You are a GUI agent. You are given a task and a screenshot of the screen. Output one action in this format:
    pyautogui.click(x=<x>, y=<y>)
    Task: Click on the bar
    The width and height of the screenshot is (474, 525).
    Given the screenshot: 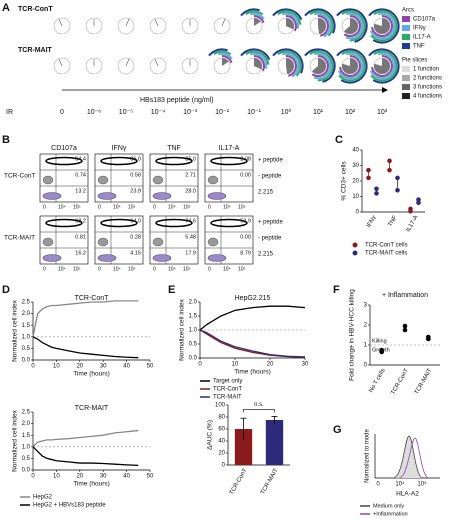 What is the action you would take?
    pyautogui.click(x=274, y=442)
    